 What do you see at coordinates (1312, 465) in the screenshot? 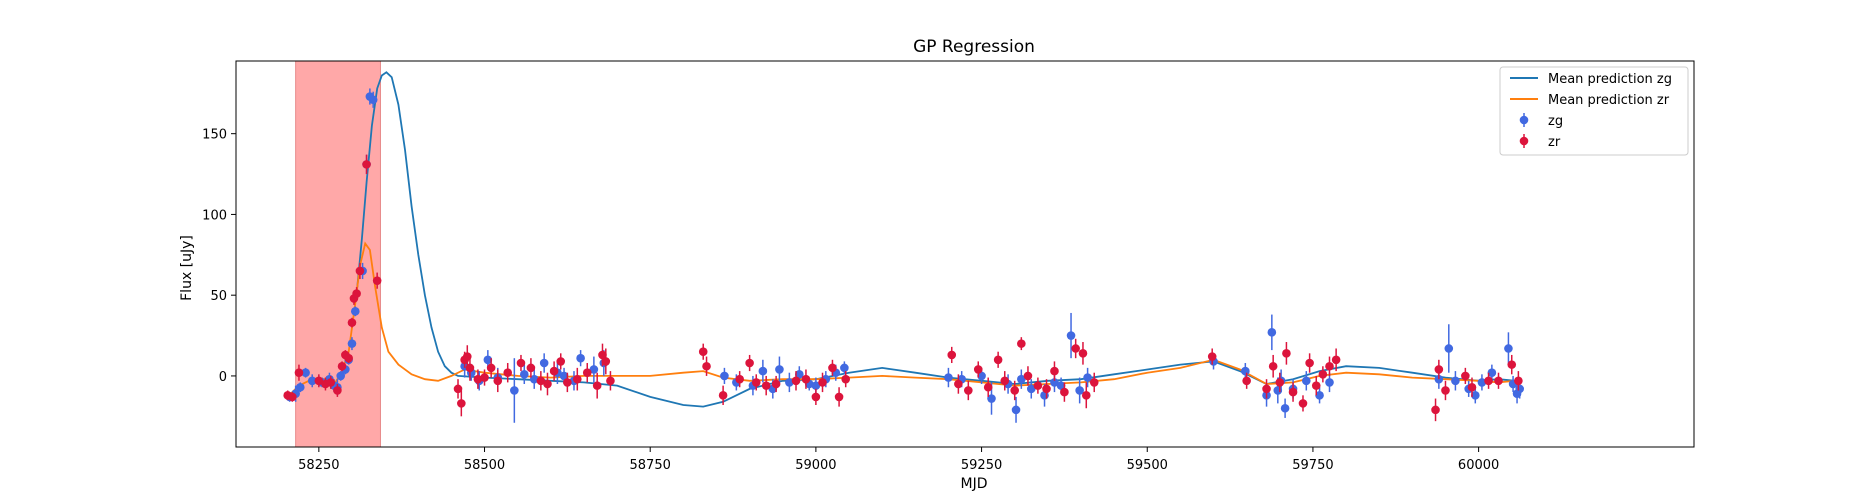
I see `x-tick-label: 59750` at bounding box center [1312, 465].